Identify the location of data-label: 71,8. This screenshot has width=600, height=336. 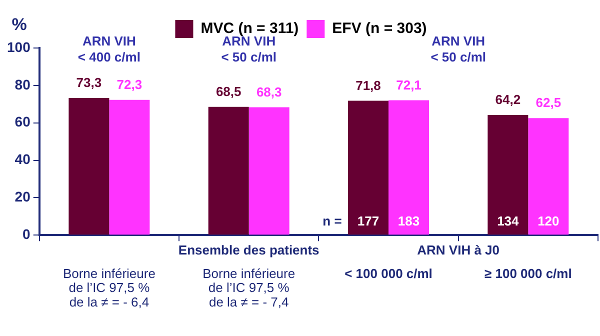
(368, 85).